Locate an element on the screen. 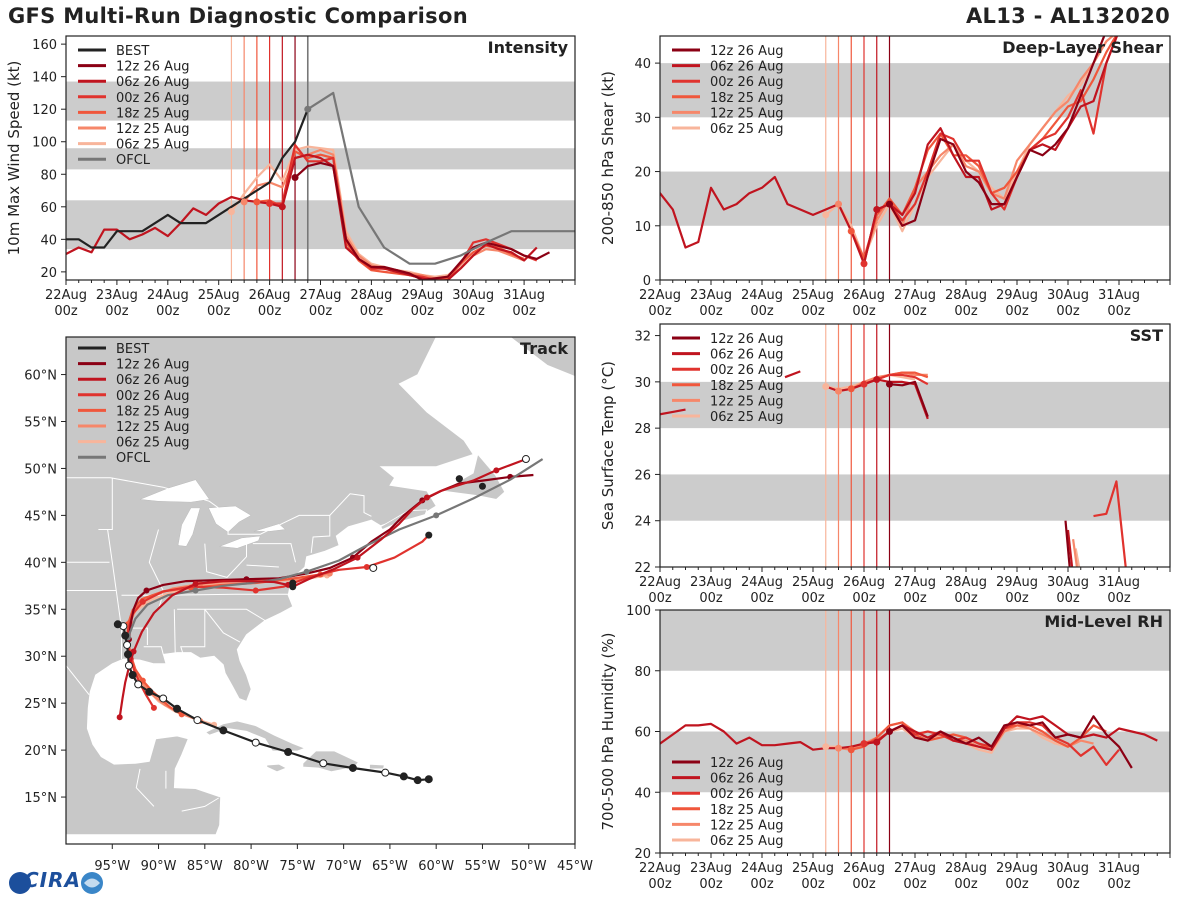 The height and width of the screenshot is (902, 1200). x-tick-label: 27Aug is located at coordinates (915, 868).